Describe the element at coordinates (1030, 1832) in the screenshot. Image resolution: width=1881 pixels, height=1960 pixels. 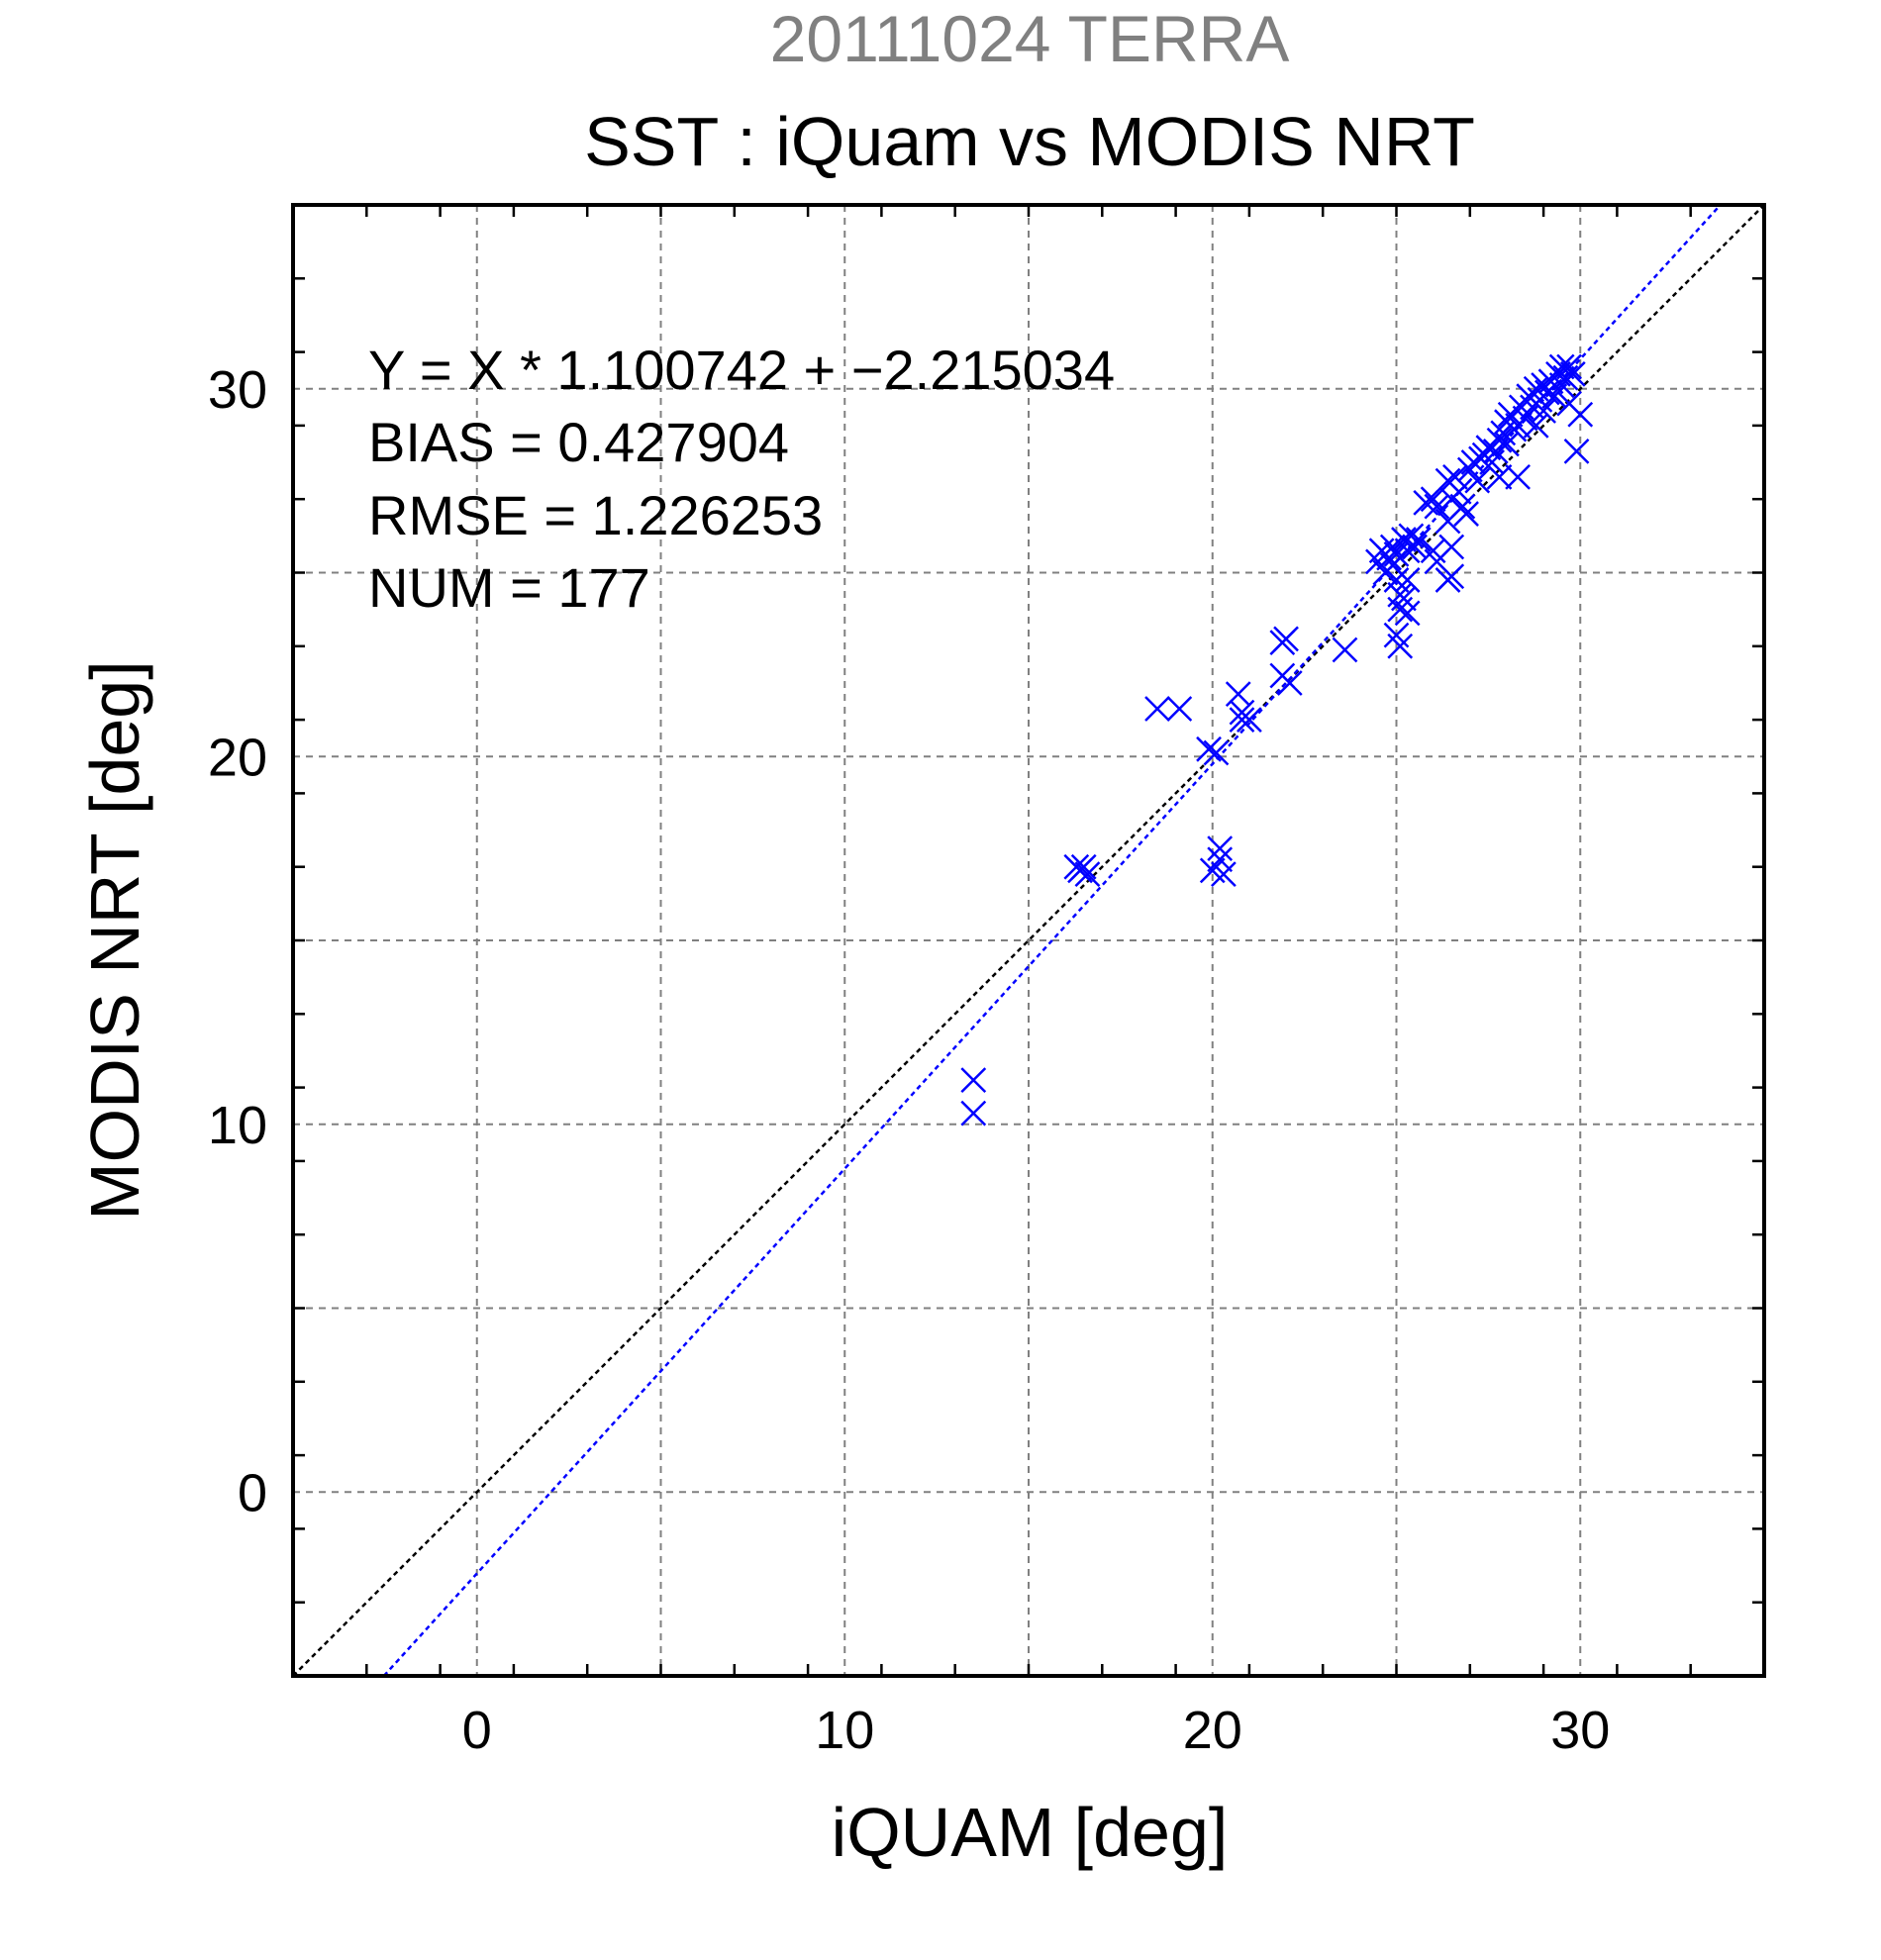
I see `x-axis-label: iQUAM [deg]` at that location.